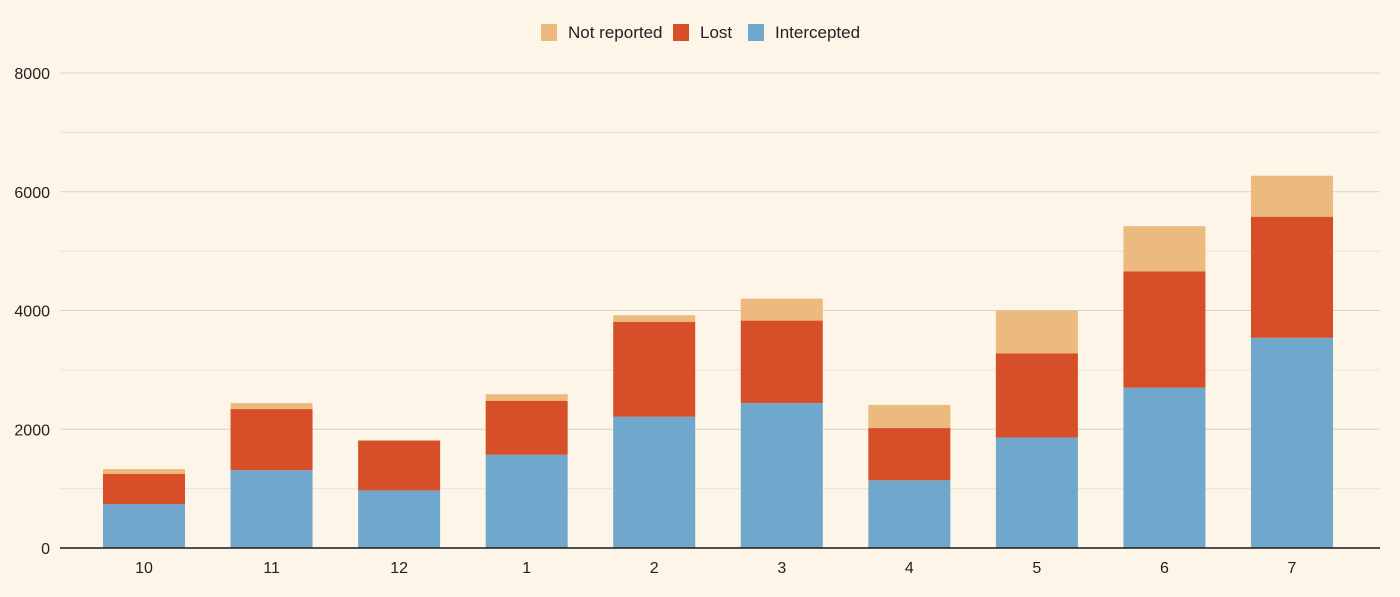 The width and height of the screenshot is (1400, 597). What do you see at coordinates (1164, 568) in the screenshot?
I see `x-tick-label: 6` at bounding box center [1164, 568].